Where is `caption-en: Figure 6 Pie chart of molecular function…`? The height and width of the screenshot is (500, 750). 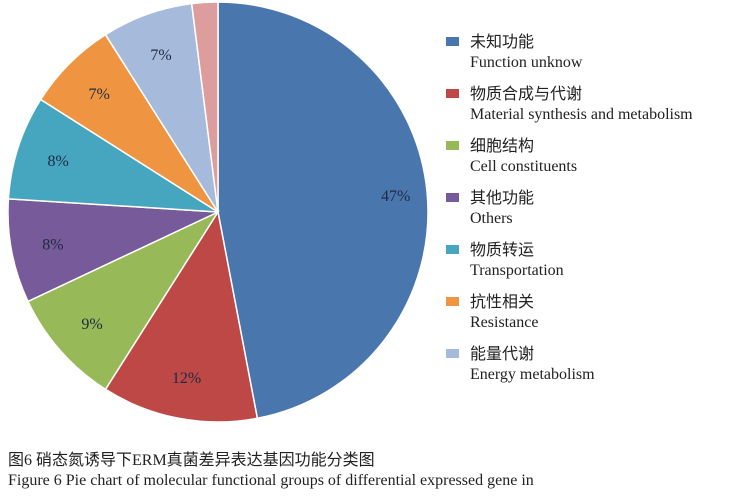 caption-en: Figure 6 Pie chart of molecular function… is located at coordinates (271, 480).